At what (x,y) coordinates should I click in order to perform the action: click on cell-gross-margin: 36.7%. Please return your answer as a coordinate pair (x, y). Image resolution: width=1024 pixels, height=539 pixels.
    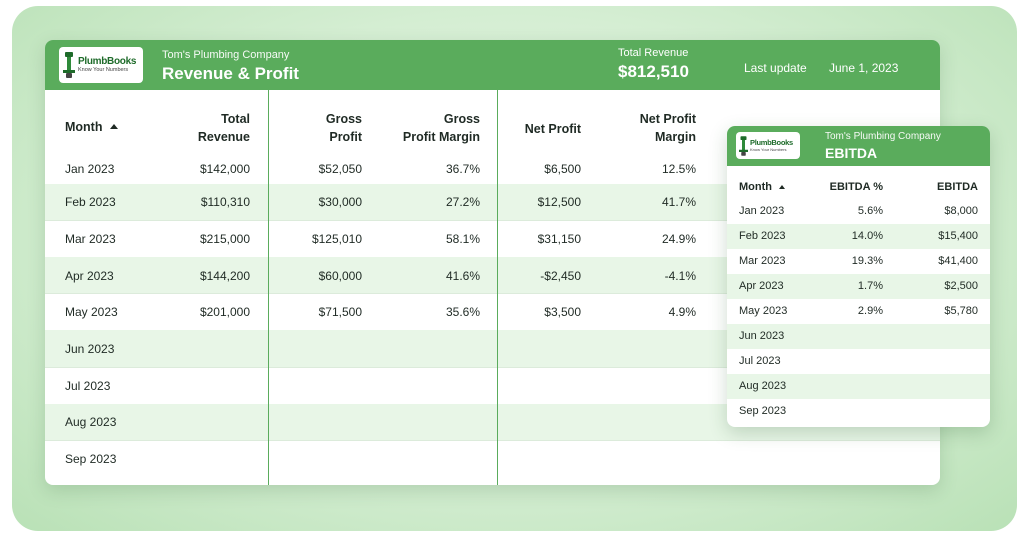
    Looking at the image, I should click on (462, 169).